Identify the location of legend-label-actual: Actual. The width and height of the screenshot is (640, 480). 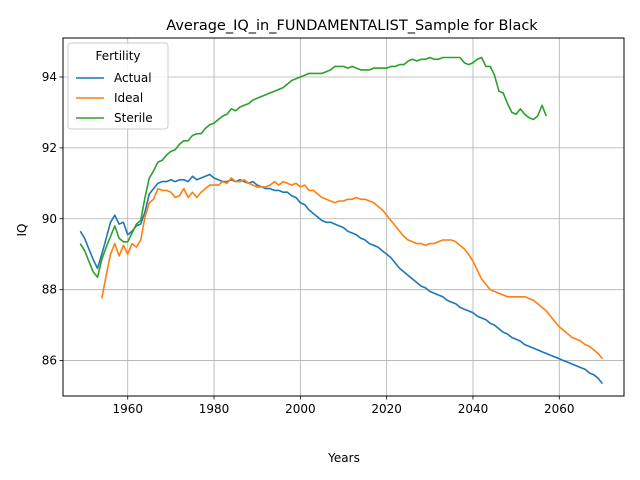
(133, 78).